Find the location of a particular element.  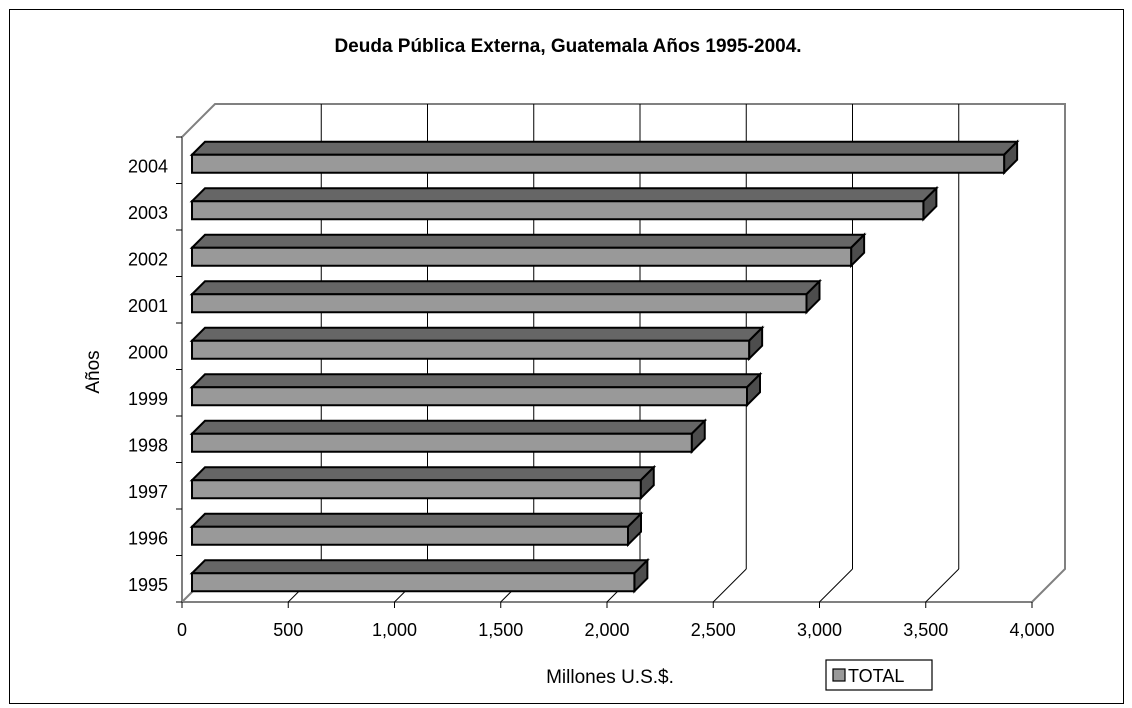

legend-label: TOTAL is located at coordinates (876, 676).